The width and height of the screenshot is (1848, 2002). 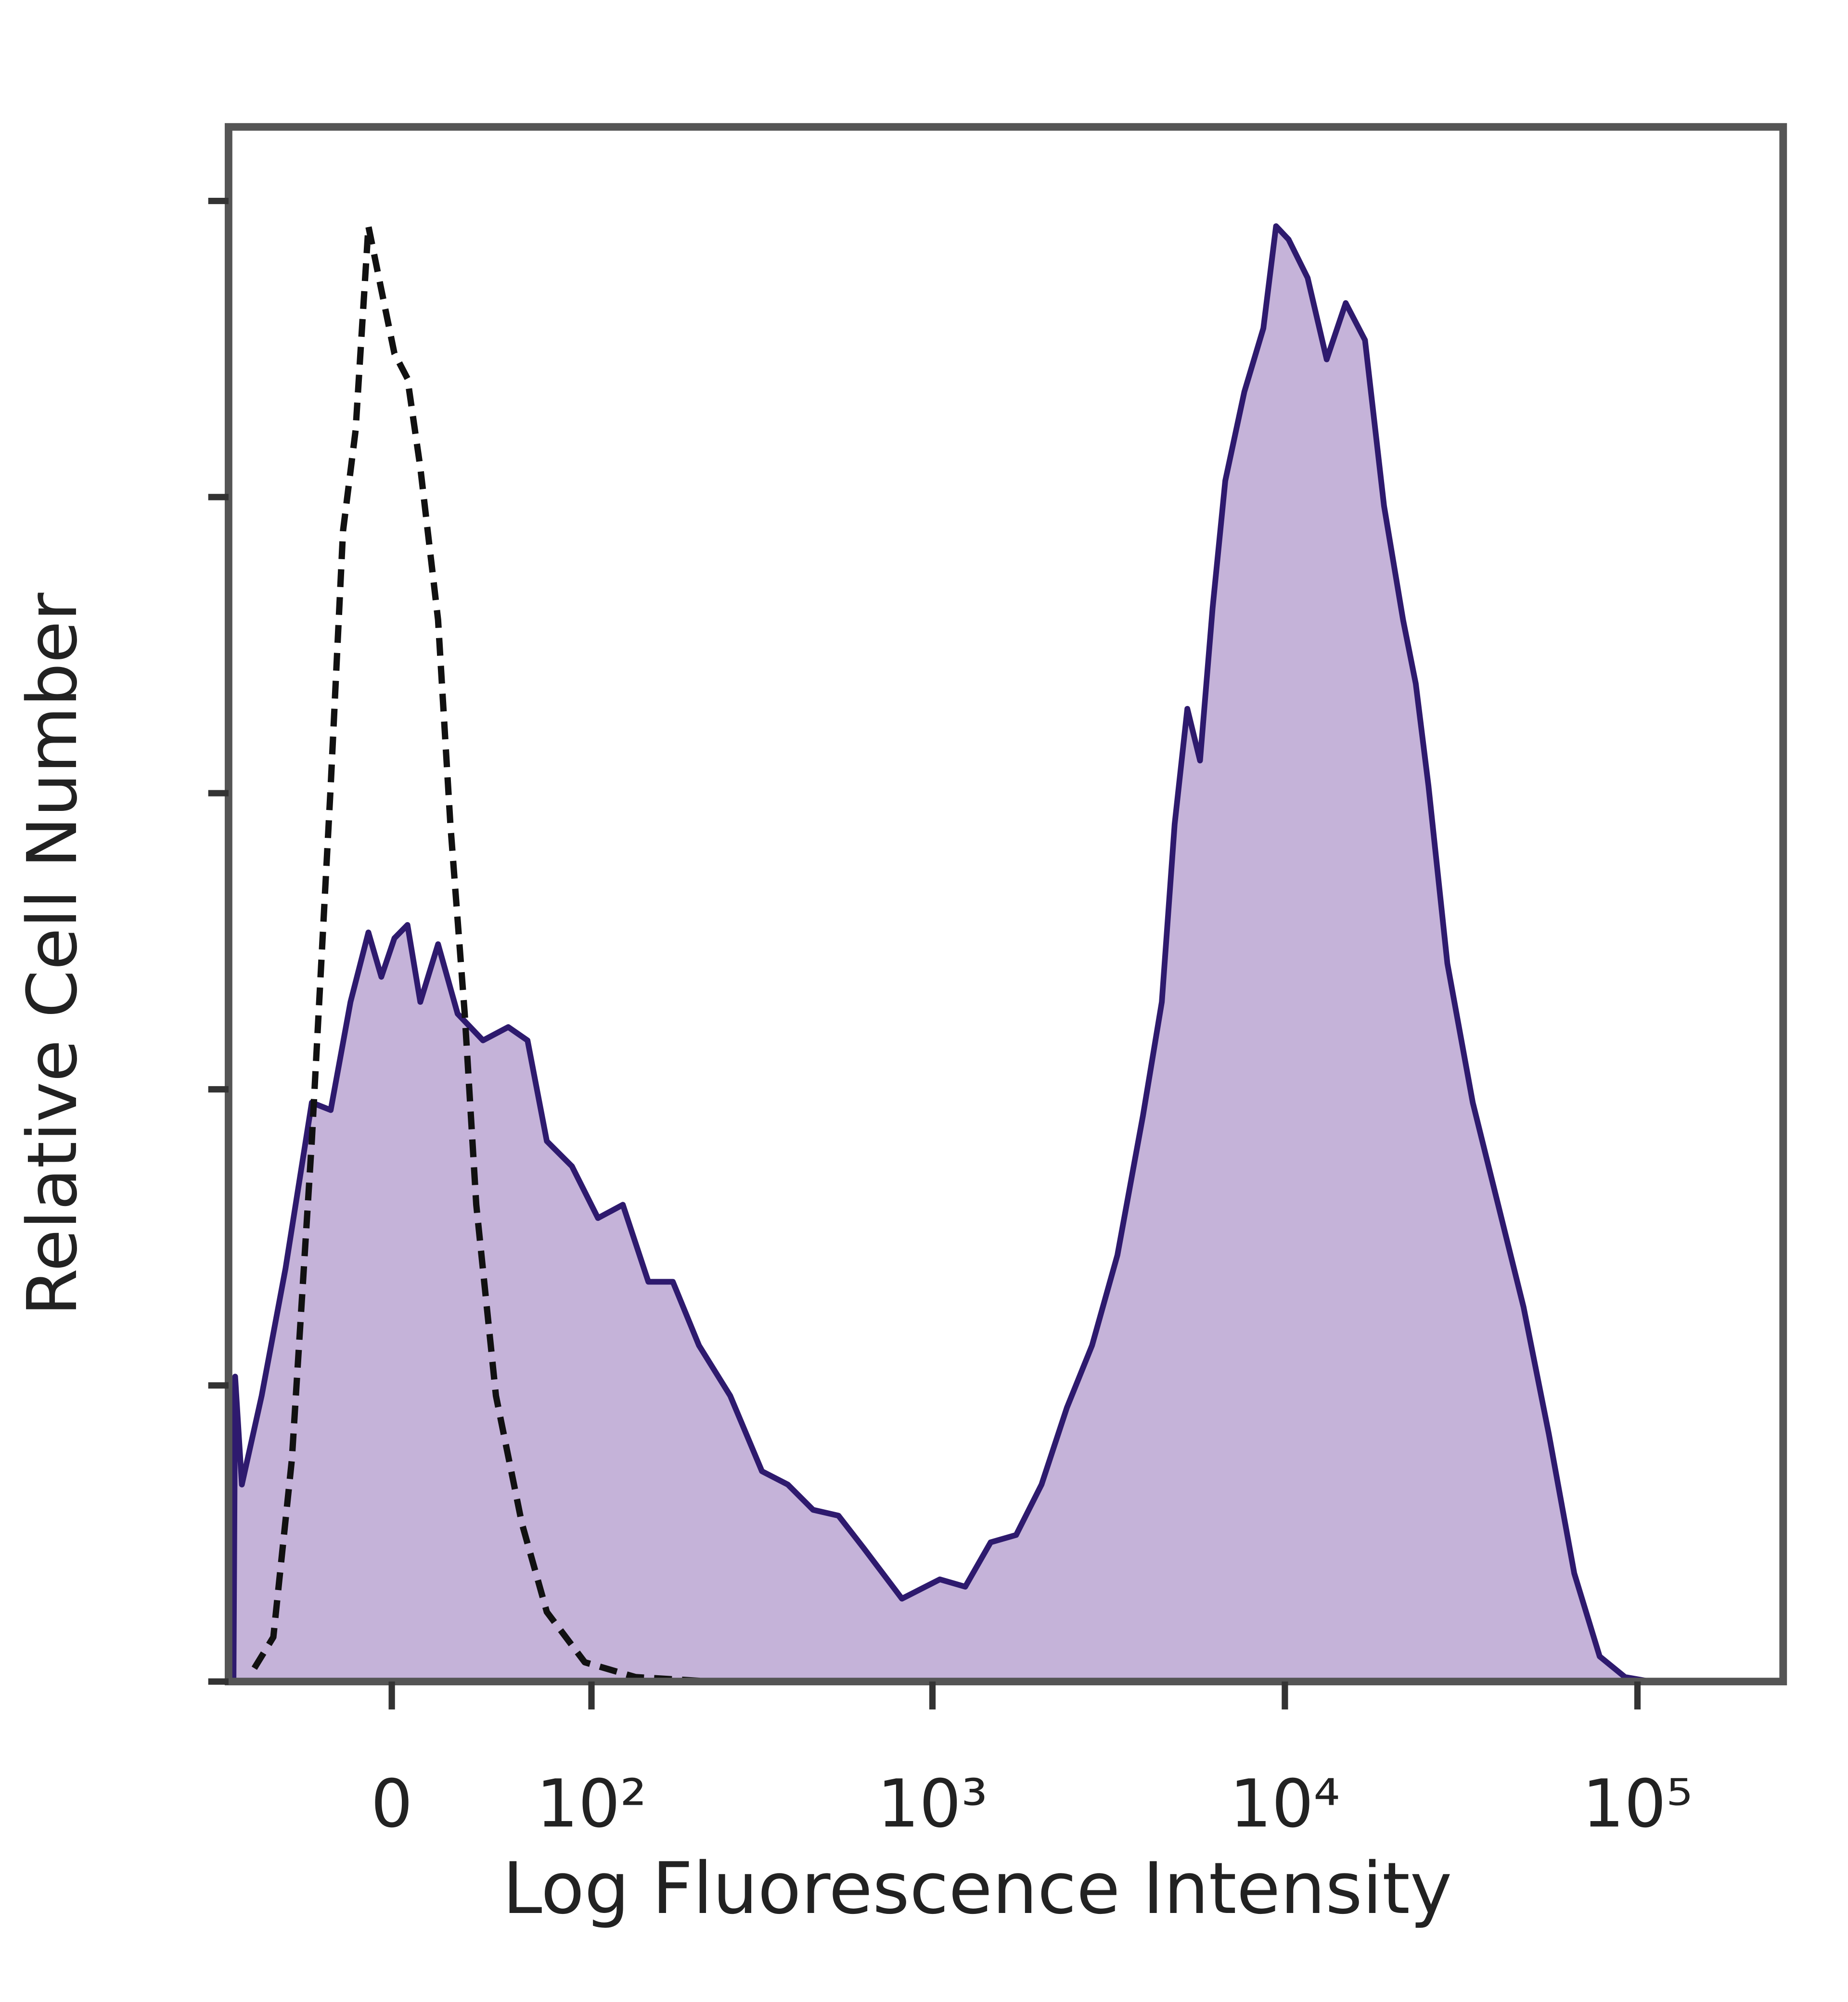 What do you see at coordinates (391, 1804) in the screenshot?
I see `x-tick-label: 0` at bounding box center [391, 1804].